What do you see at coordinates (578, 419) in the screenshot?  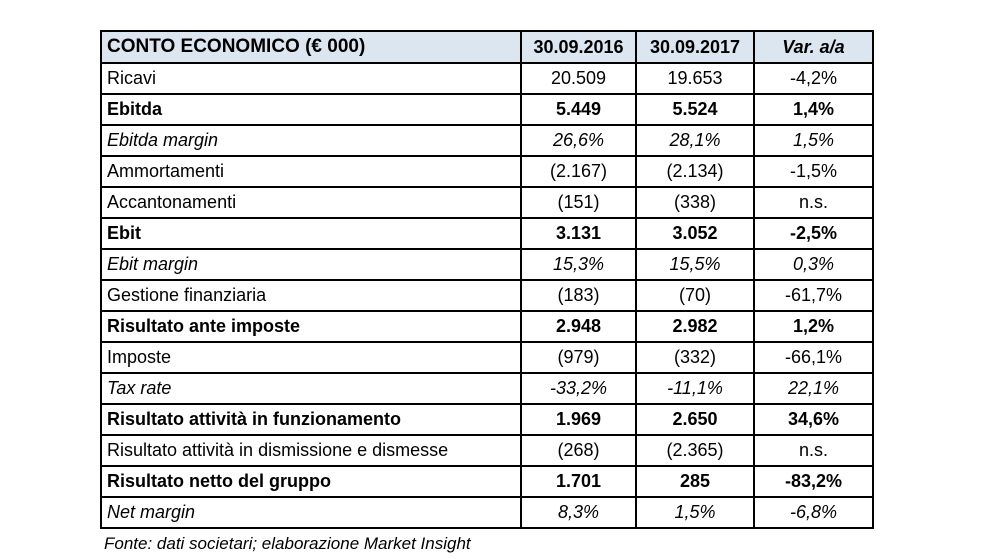 I see `row-value-cell: 1.969` at bounding box center [578, 419].